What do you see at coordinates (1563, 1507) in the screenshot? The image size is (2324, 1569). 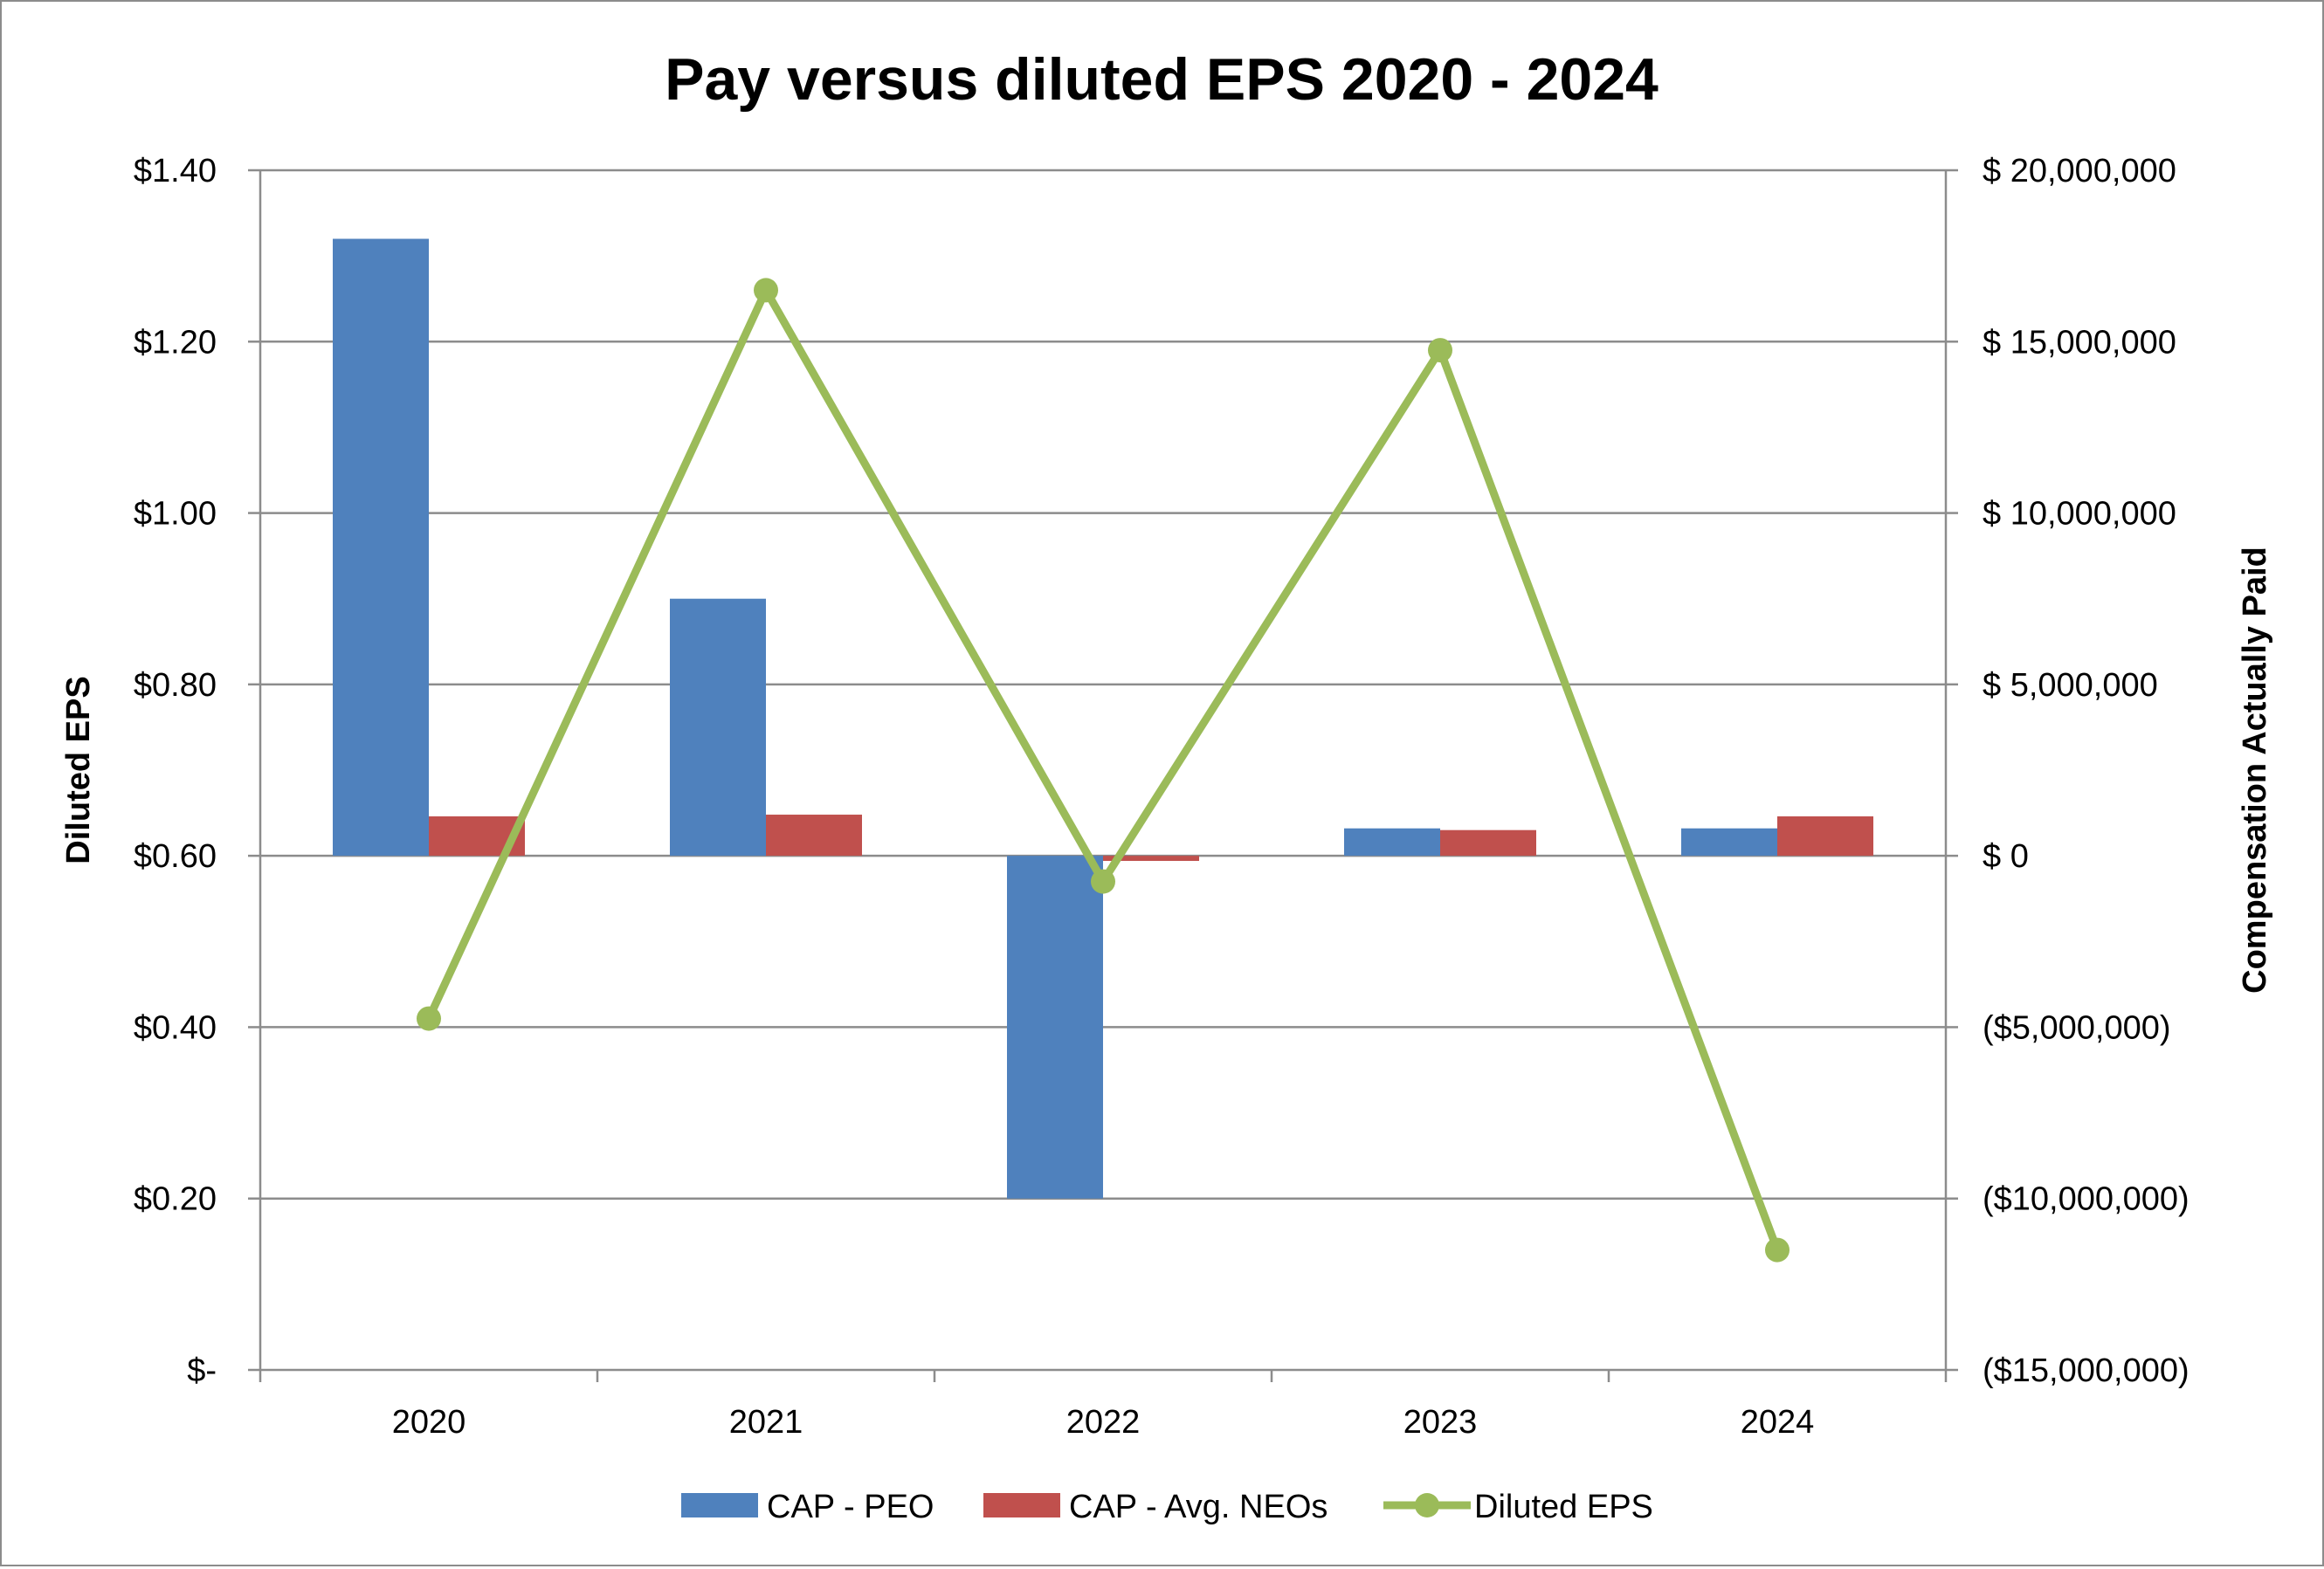 I see `legend-label: Diluted EPS` at bounding box center [1563, 1507].